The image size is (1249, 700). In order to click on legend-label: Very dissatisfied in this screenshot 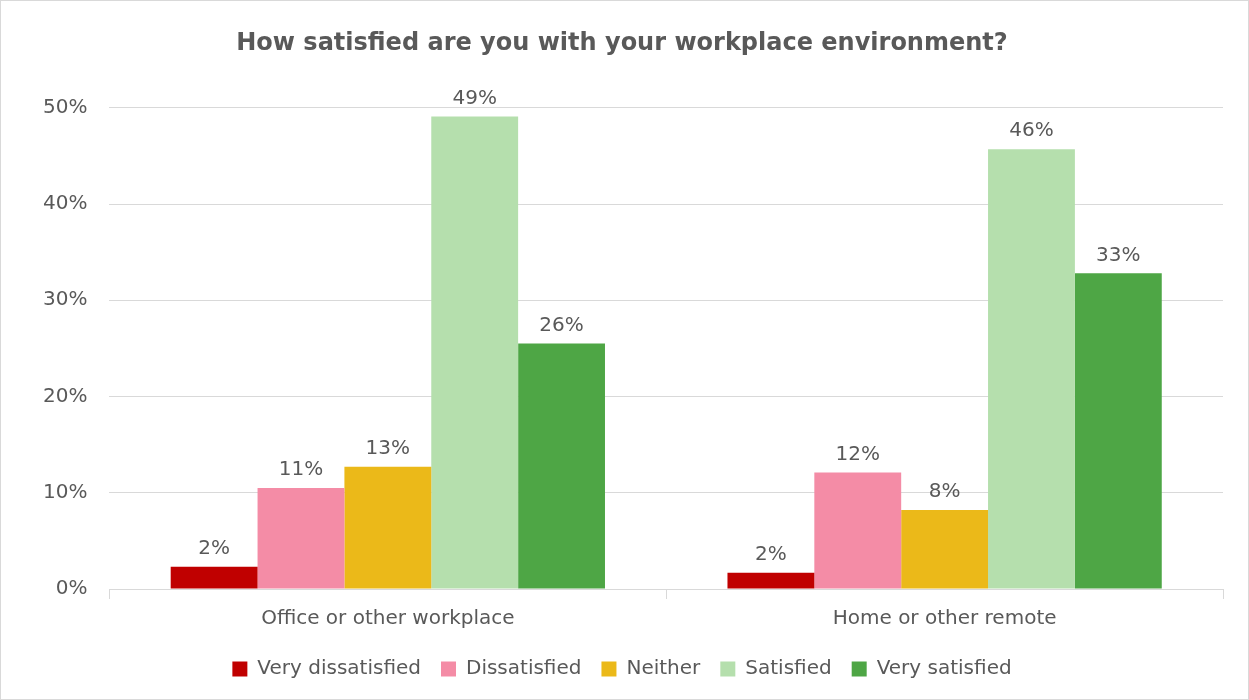, I will do `click(339, 667)`.